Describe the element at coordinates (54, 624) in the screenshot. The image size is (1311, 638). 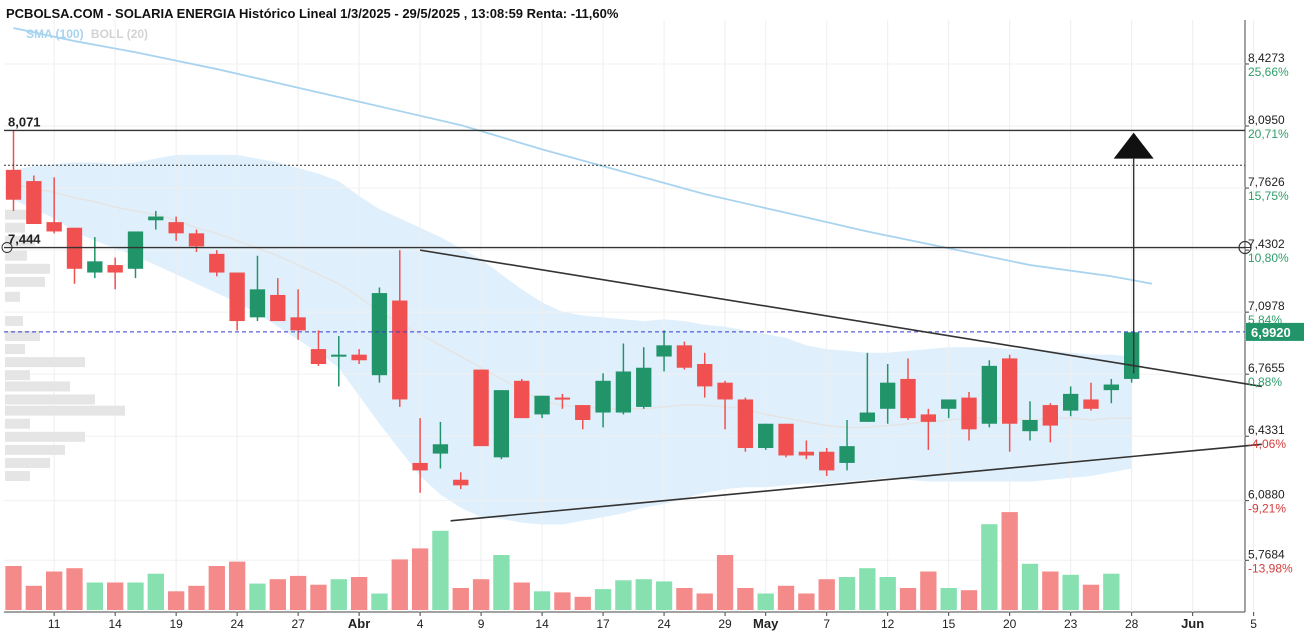
I see `x-tick-label: 11` at that location.